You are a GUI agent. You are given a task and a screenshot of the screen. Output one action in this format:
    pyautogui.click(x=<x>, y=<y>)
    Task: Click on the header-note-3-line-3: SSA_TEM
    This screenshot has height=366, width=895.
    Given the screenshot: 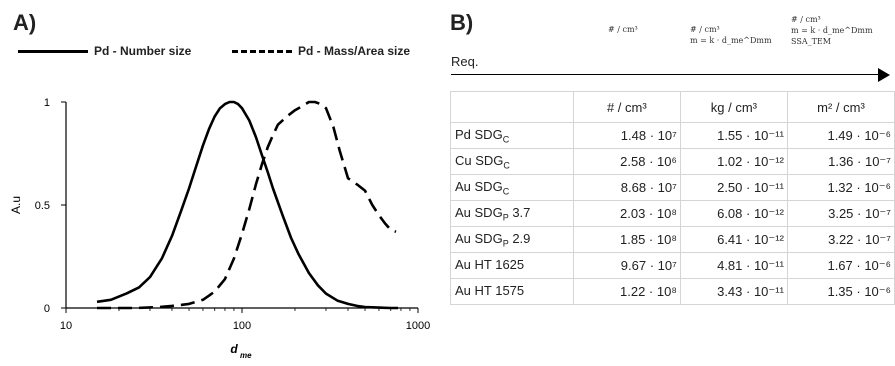 What is the action you would take?
    pyautogui.click(x=811, y=41)
    